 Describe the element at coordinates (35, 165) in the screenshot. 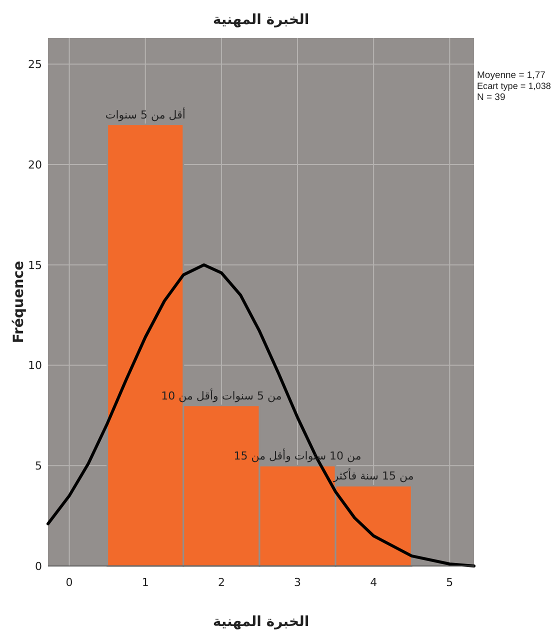

I see `y-tick-label: 20` at that location.